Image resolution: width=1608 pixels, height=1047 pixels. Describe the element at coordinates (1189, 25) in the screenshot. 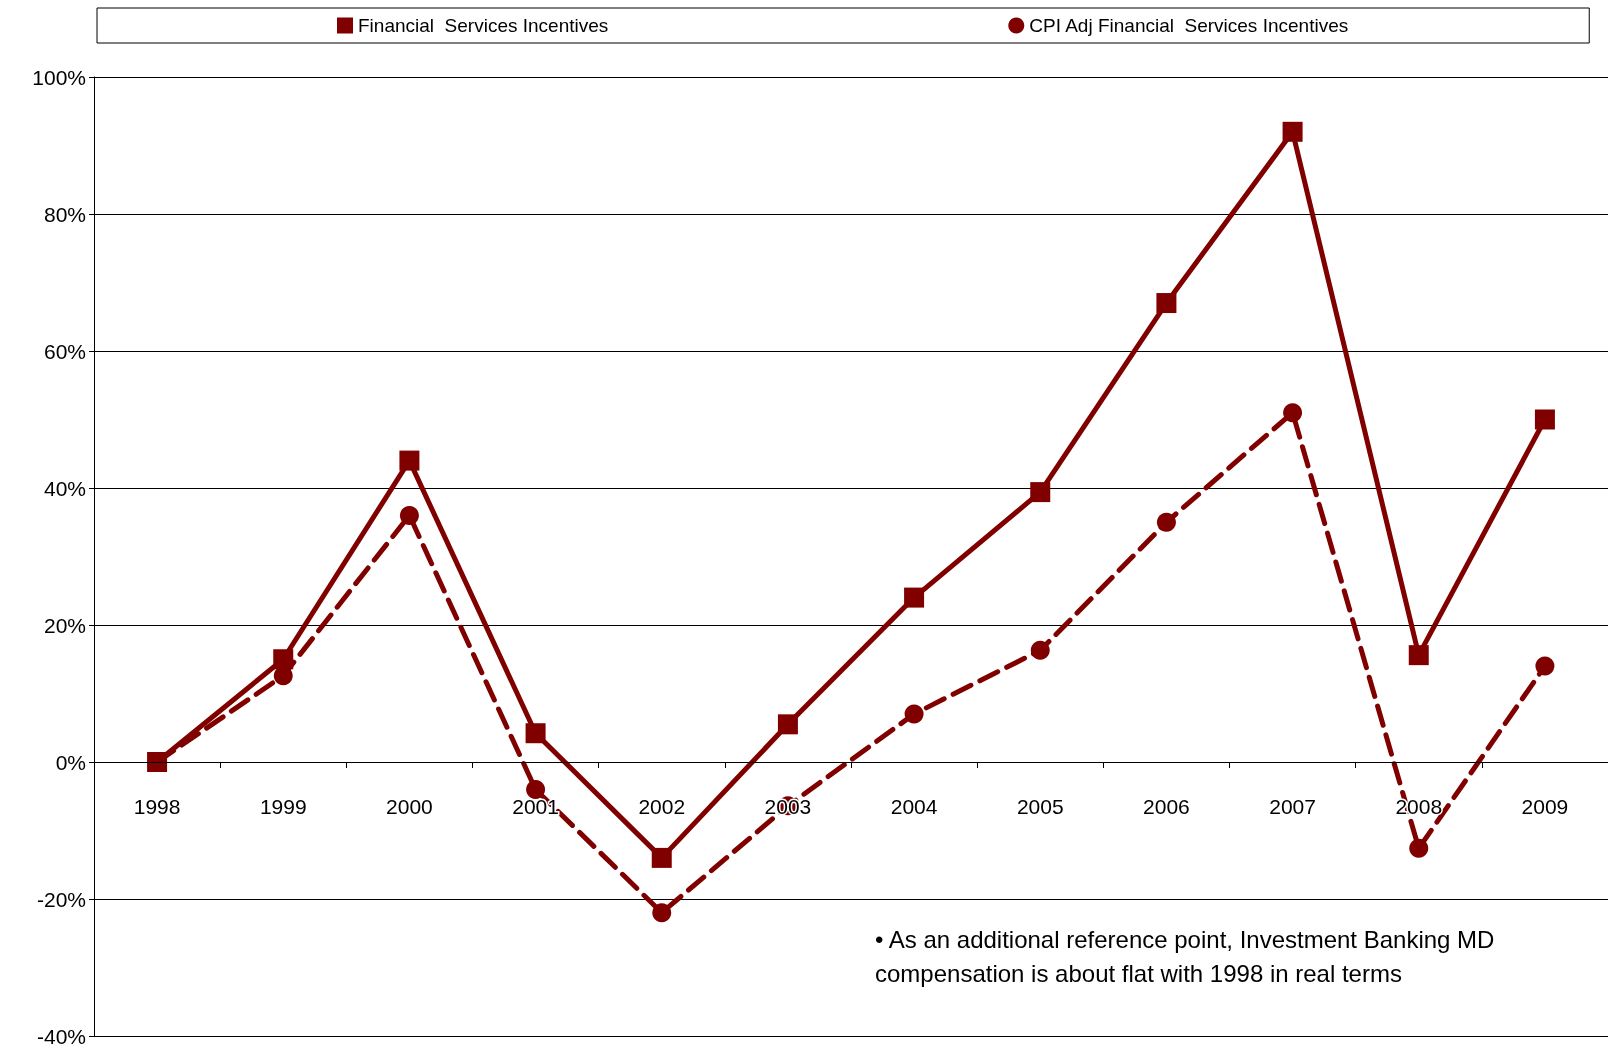

I see `legend-label: CPI Adj Financial Services Incentives` at that location.